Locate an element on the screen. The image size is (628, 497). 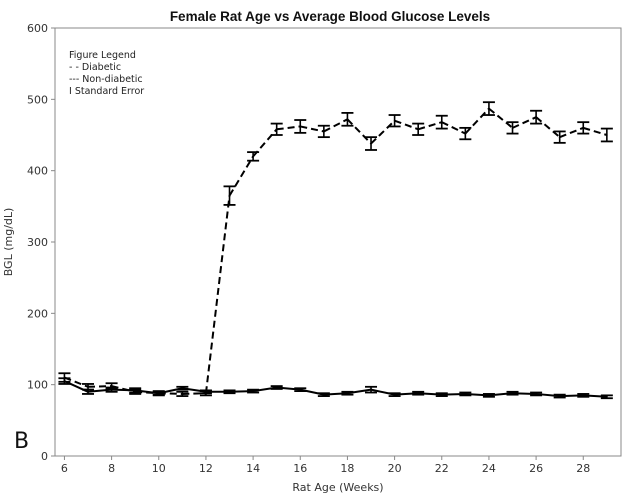
x-tick-label: 22 is located at coordinates (442, 468).